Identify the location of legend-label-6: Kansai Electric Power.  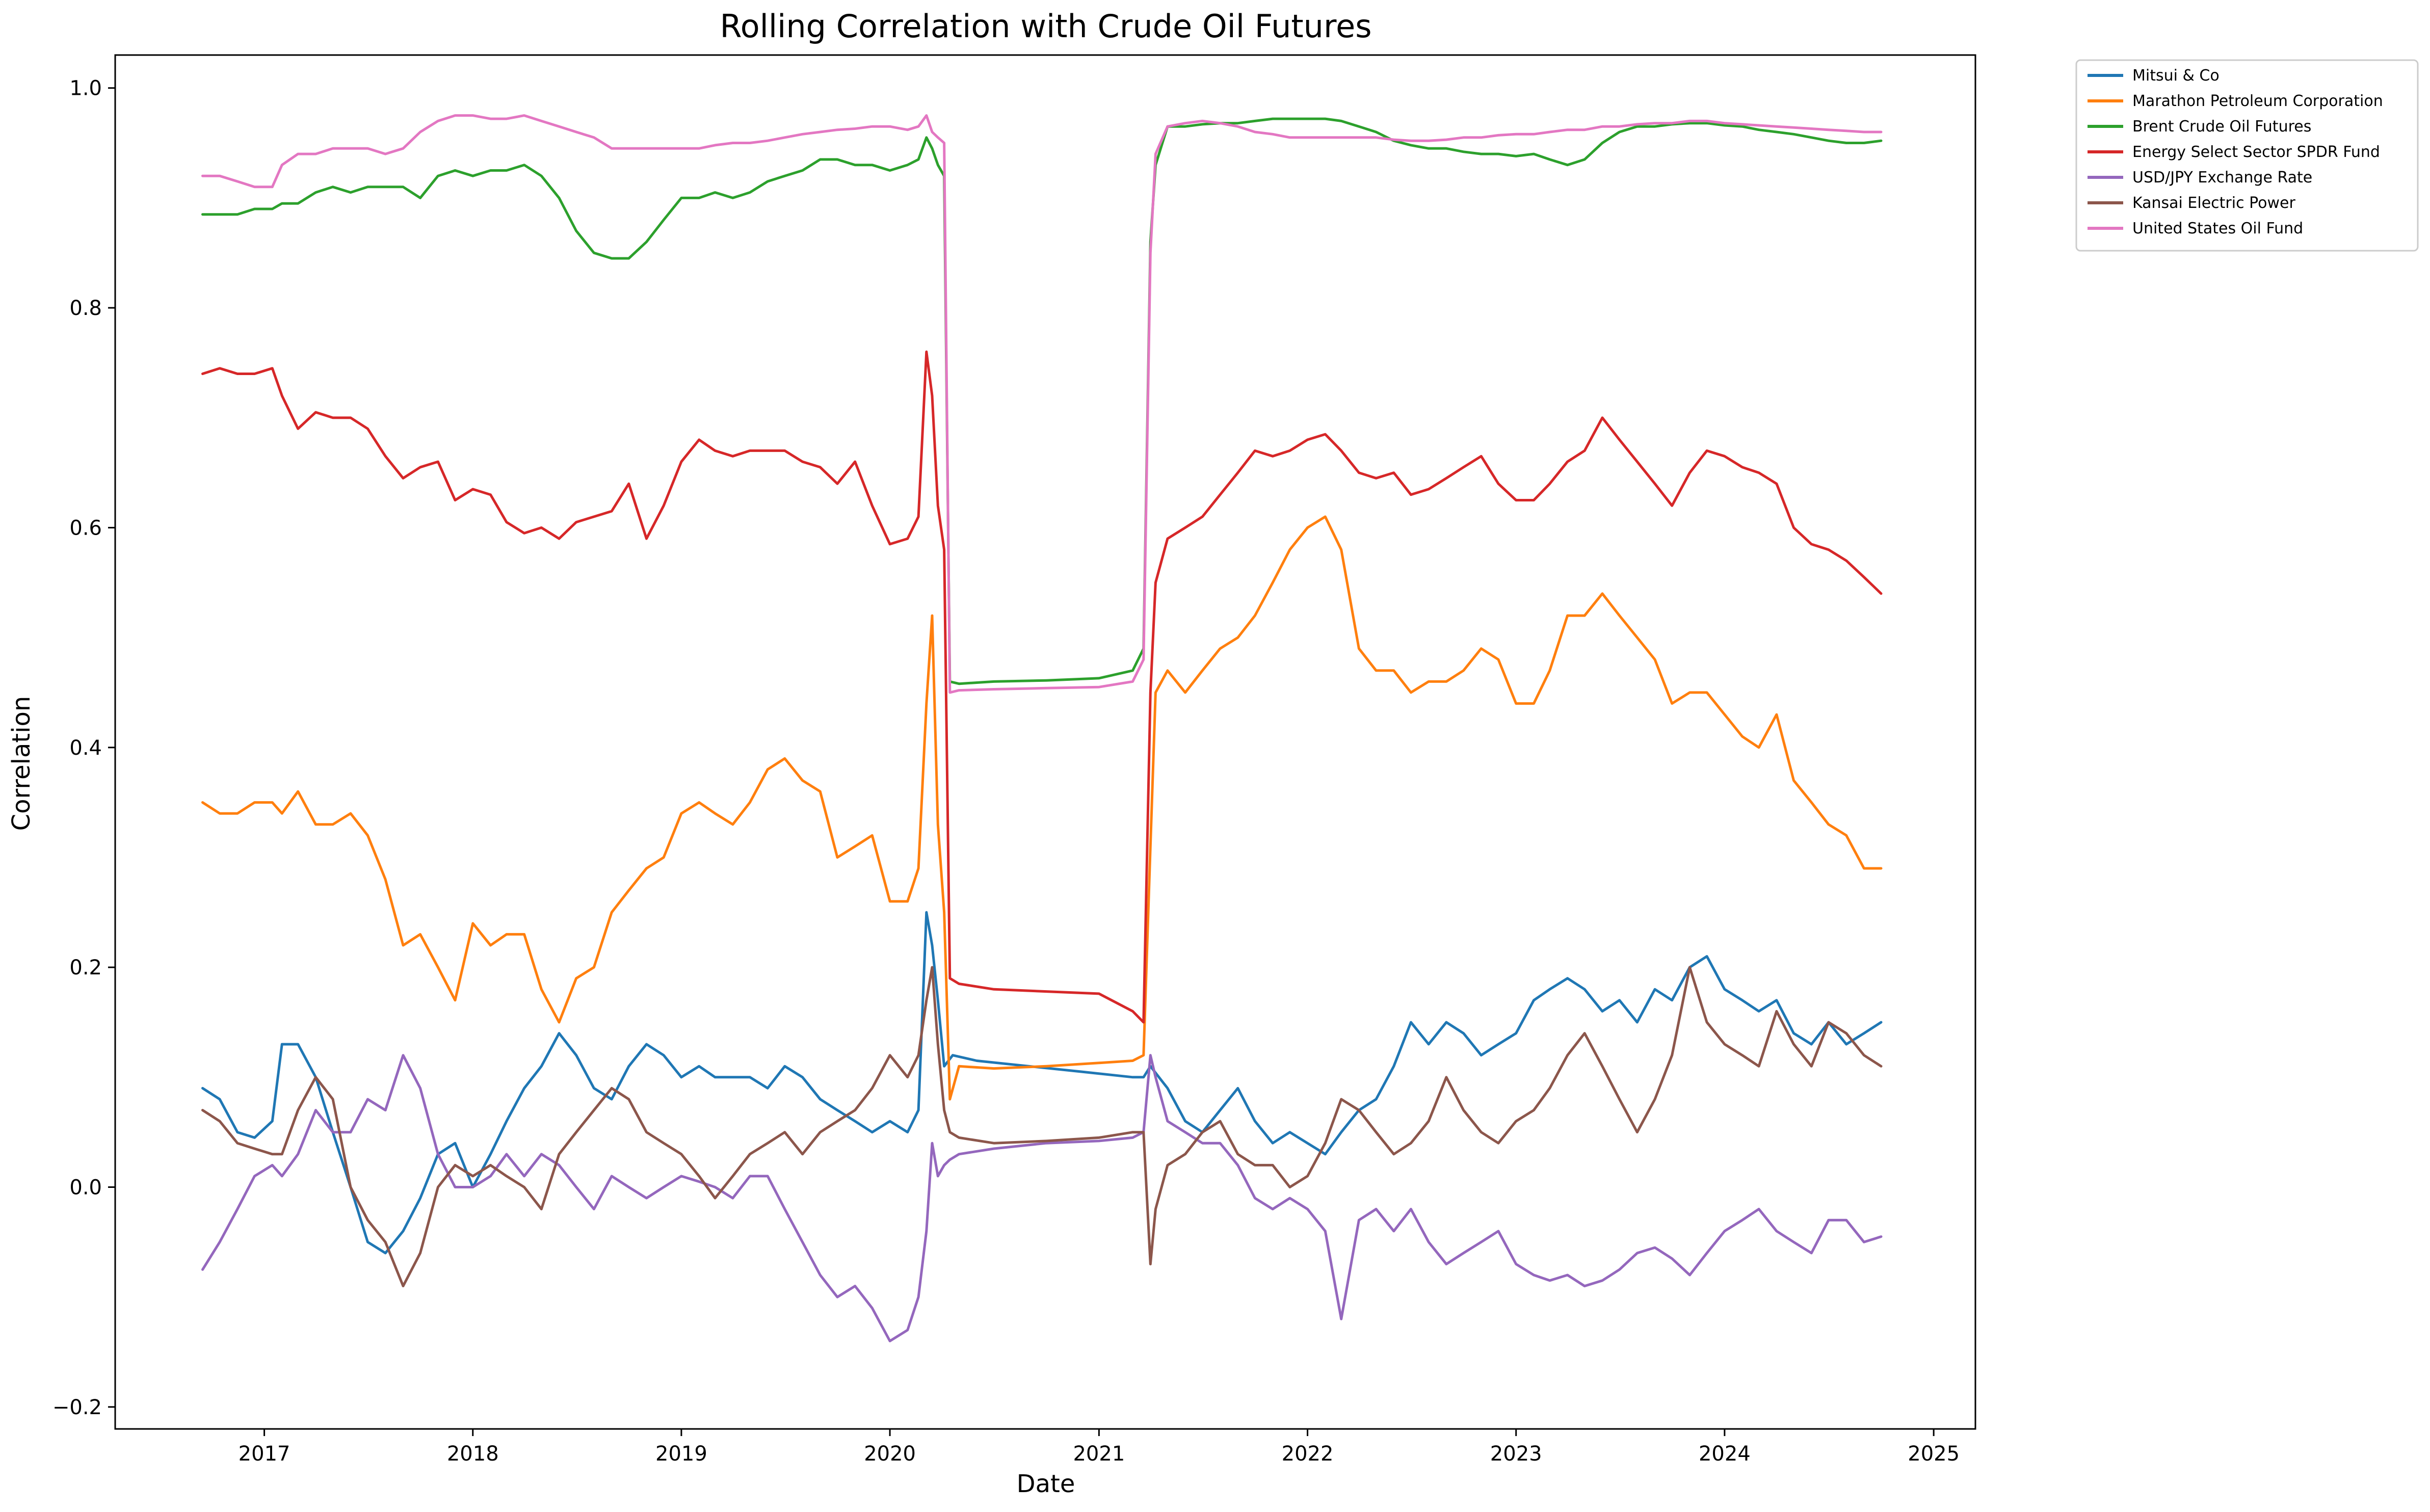
(2214, 203).